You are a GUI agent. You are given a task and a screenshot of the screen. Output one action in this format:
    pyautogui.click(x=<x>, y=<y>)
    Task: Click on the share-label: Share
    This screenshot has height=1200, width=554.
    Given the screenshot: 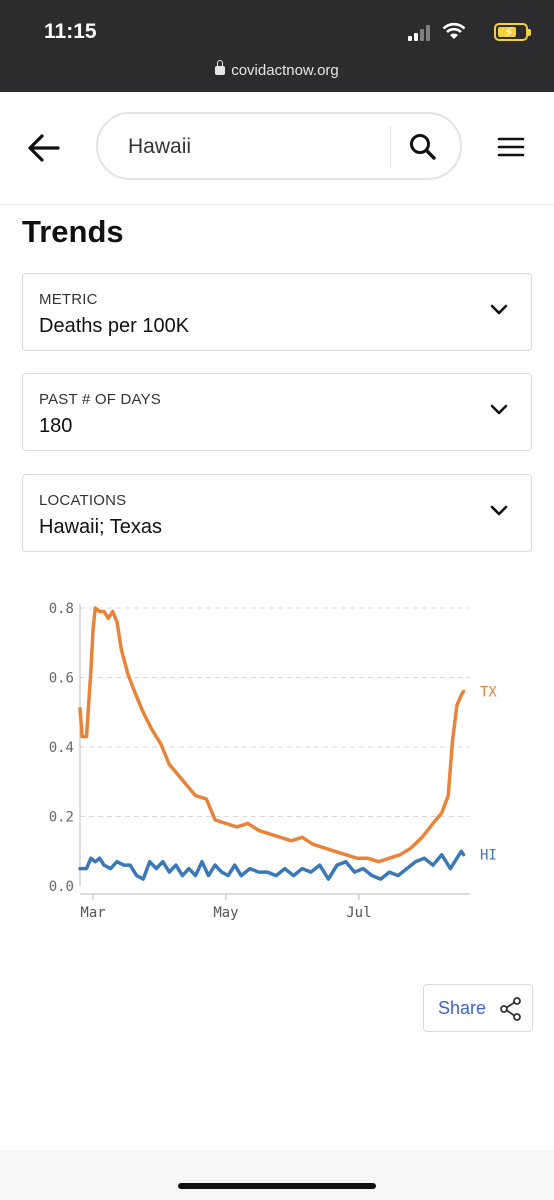 What is the action you would take?
    pyautogui.click(x=462, y=1008)
    